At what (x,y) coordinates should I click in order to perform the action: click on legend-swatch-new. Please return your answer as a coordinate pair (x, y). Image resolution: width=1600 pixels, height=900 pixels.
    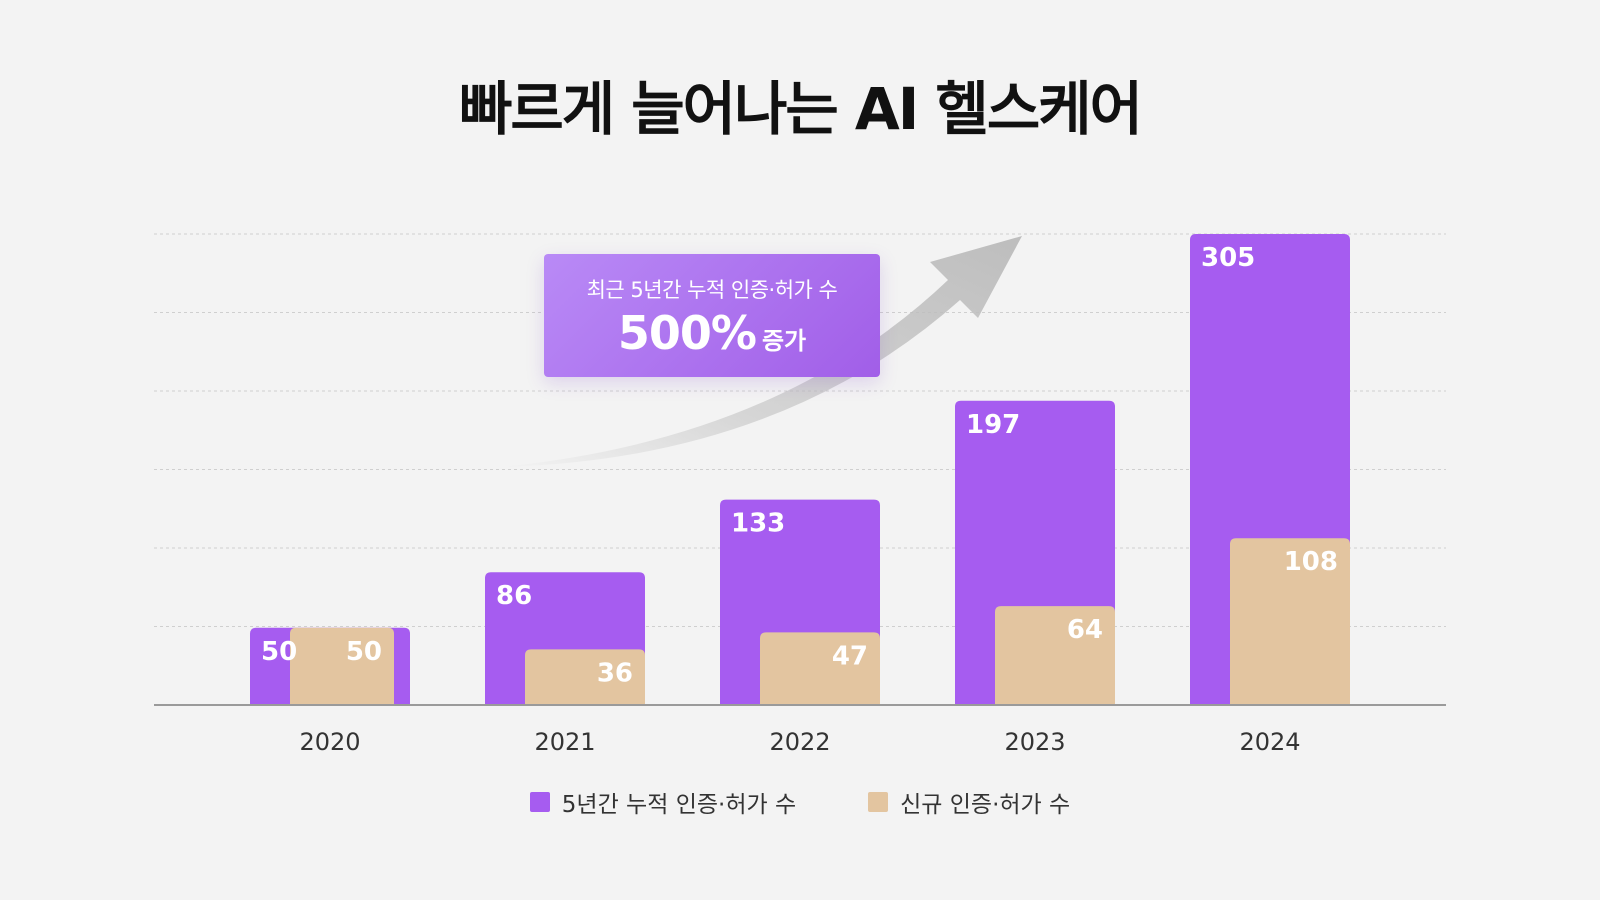
    Looking at the image, I should click on (878, 802).